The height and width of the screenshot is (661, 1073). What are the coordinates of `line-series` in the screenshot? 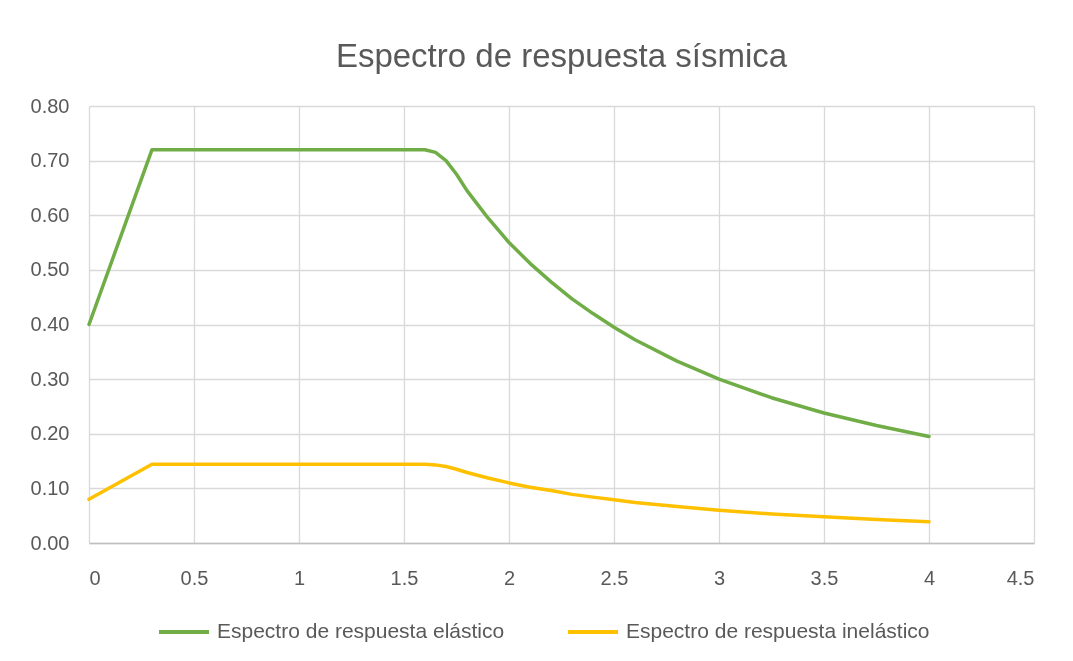 It's located at (509, 493).